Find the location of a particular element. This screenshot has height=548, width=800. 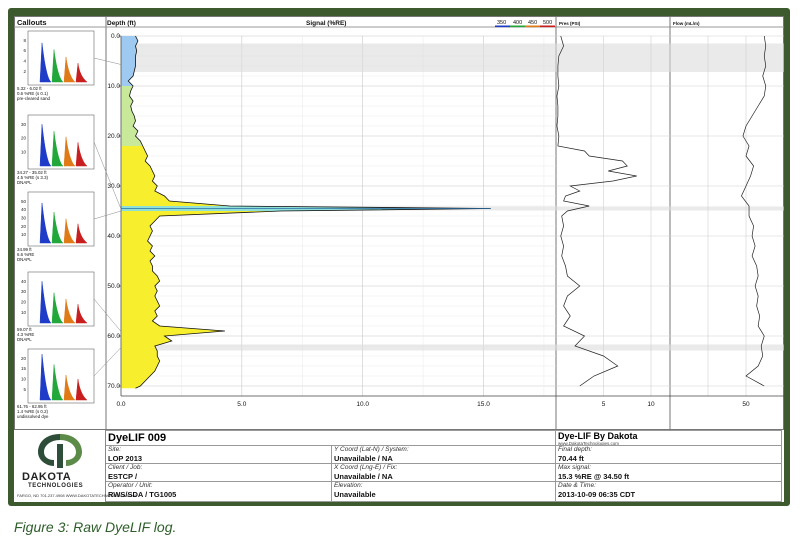

callout-text: 34.27 - 35.02 ft is located at coordinates (32, 172).